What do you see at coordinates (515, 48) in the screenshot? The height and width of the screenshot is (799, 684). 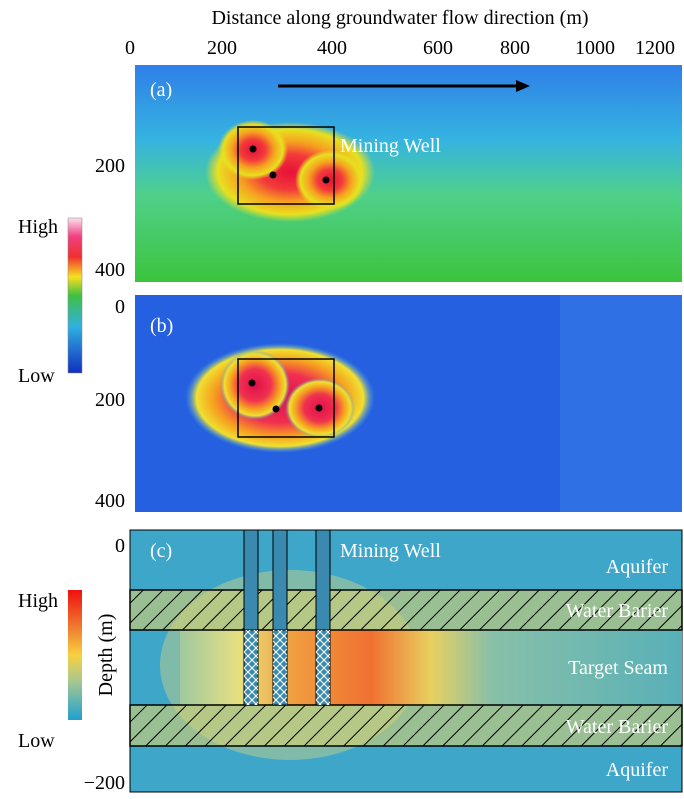 I see `x-tick-label: 800` at bounding box center [515, 48].